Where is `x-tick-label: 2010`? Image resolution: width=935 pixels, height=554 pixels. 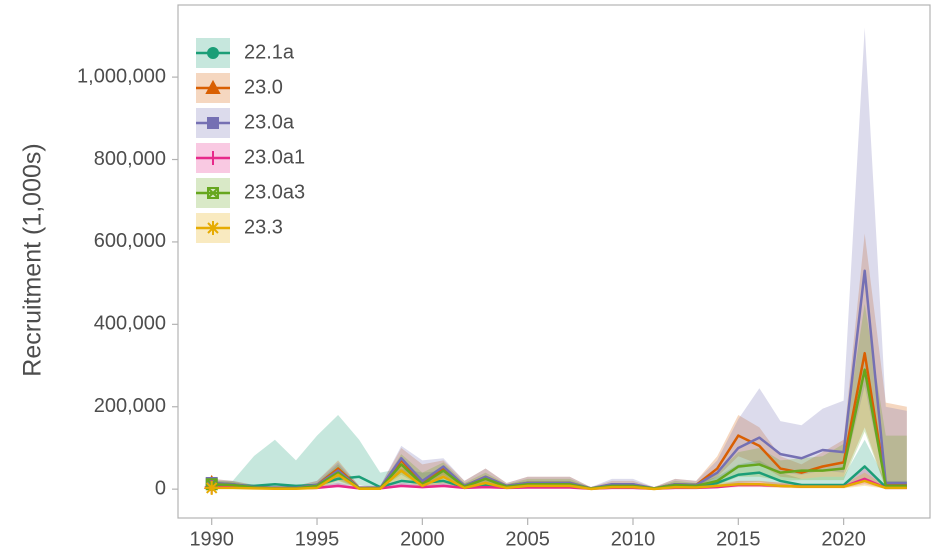 x-tick-label: 2010 is located at coordinates (633, 539).